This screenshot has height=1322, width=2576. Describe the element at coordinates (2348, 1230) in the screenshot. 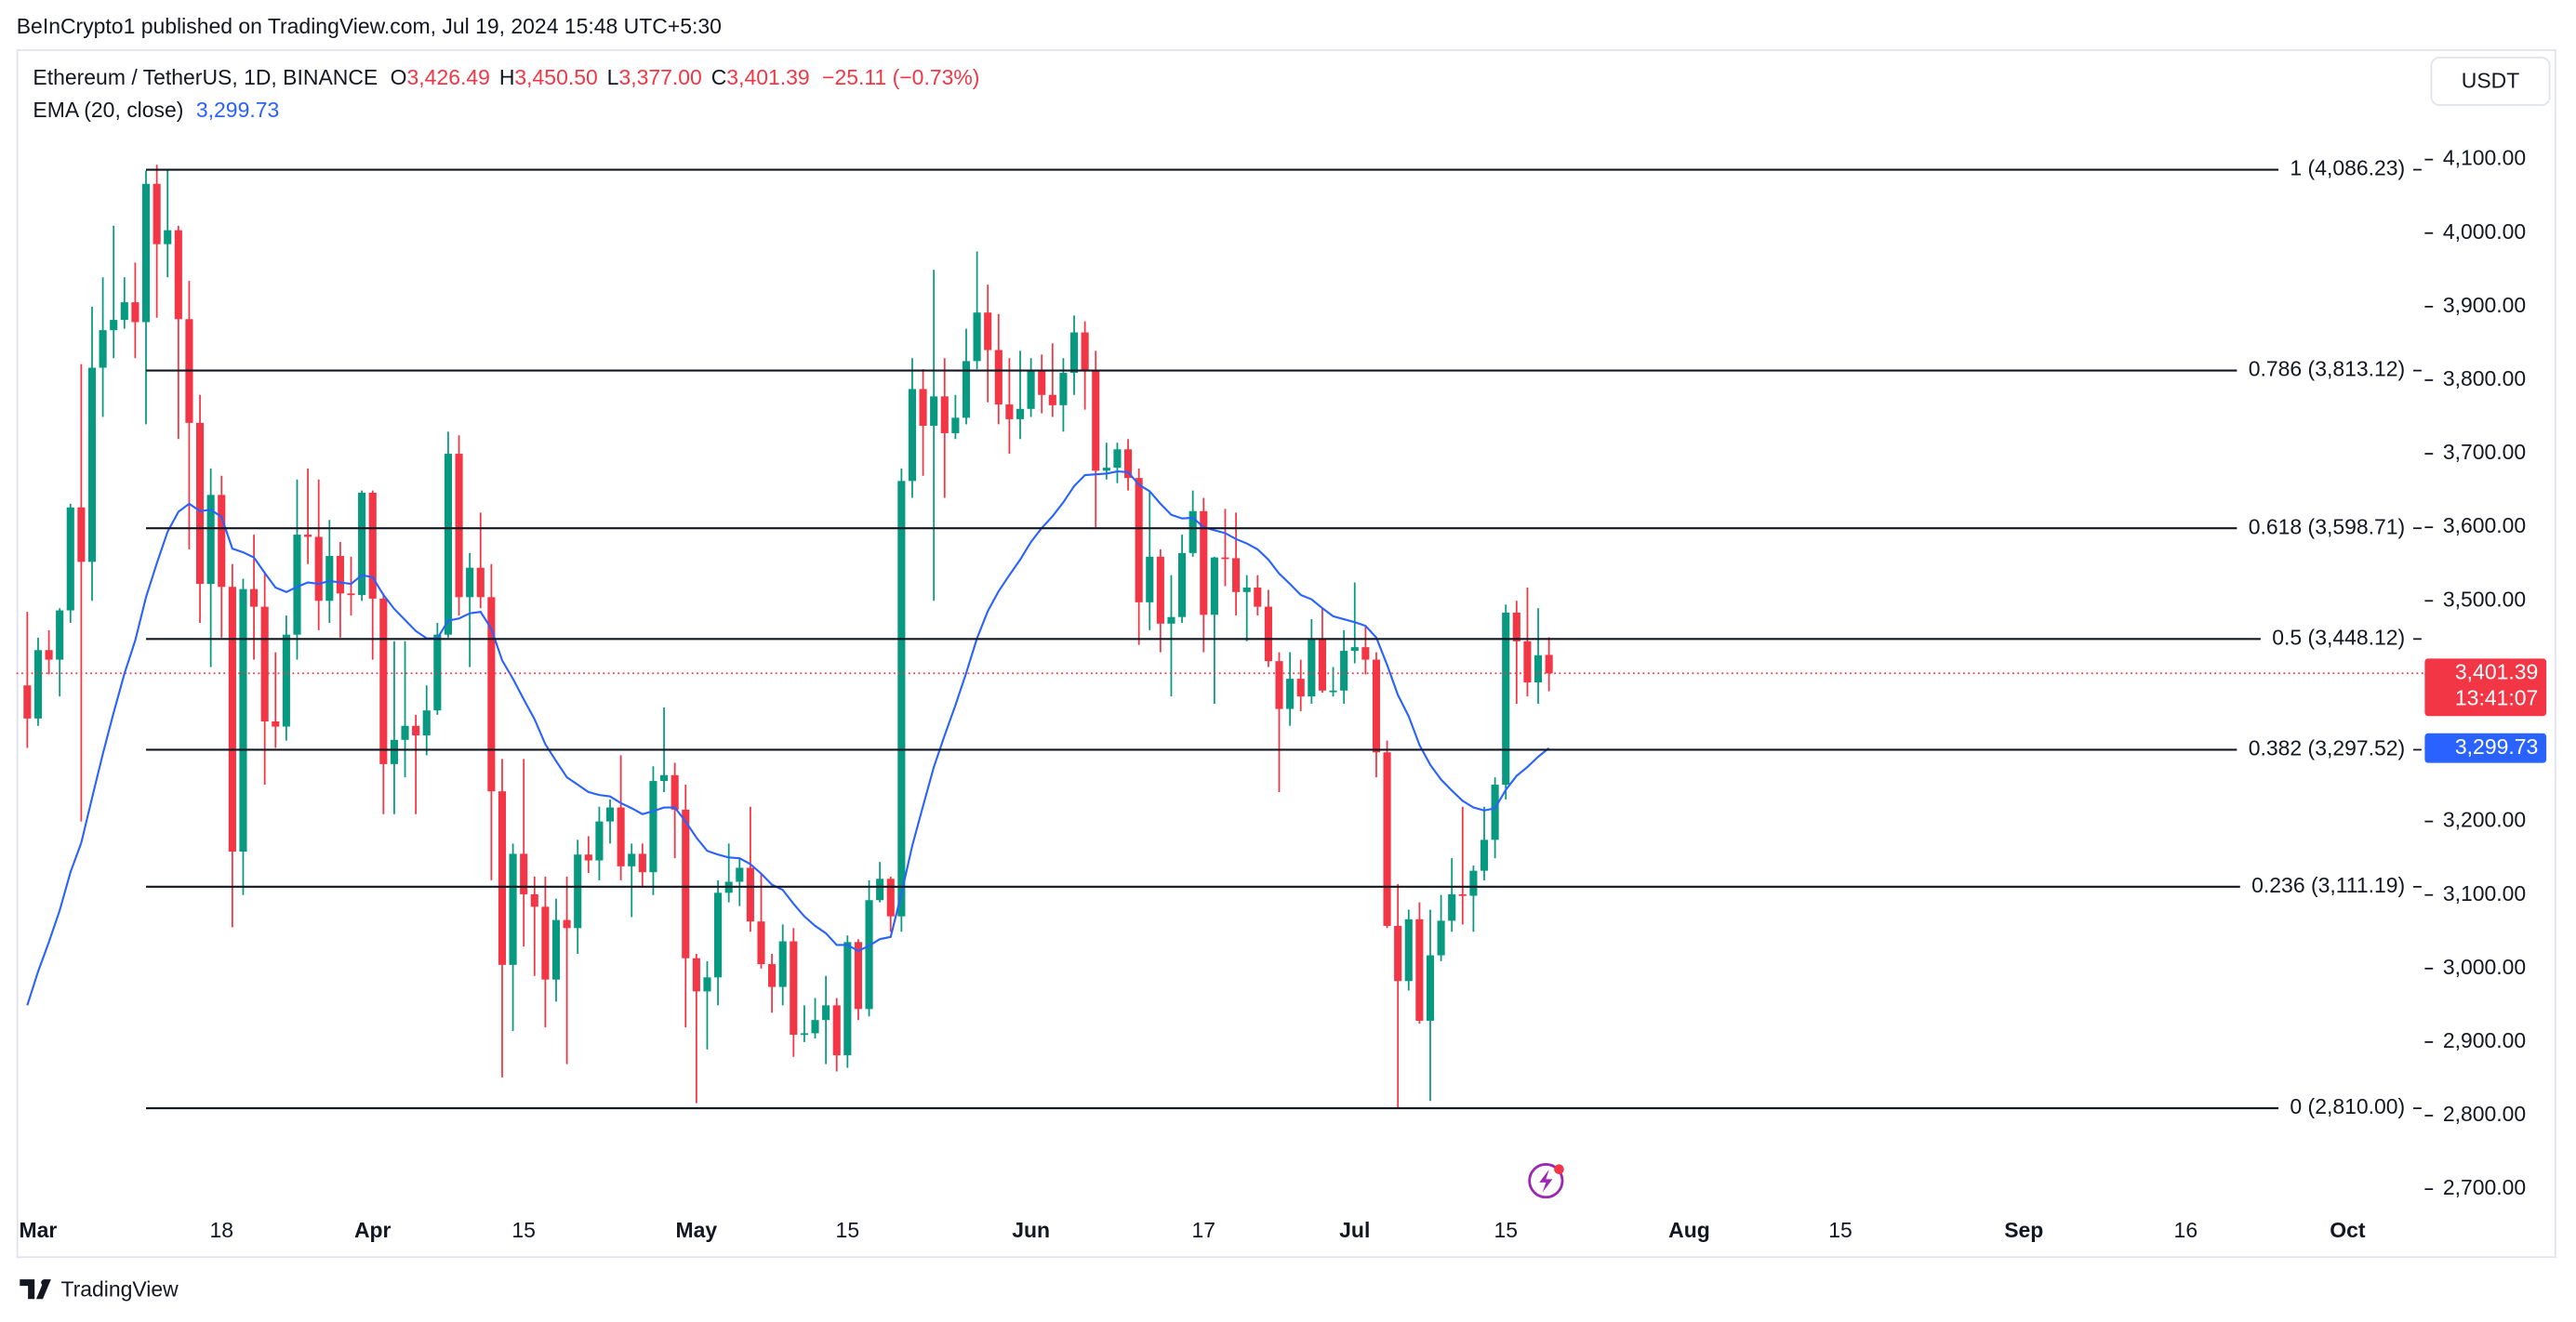

I see `x-tick-label: Oct` at that location.